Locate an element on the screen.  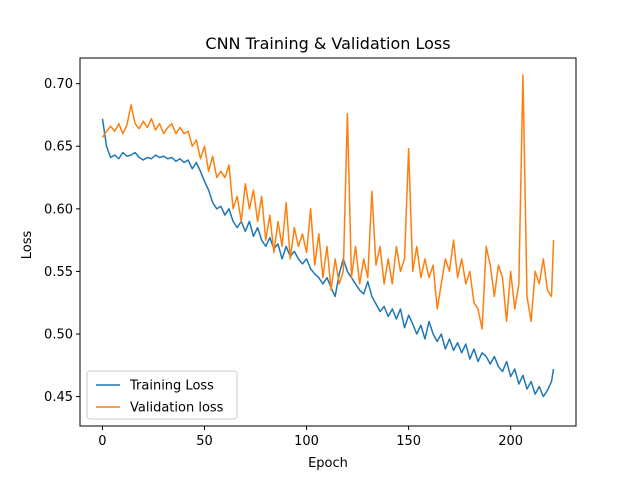
x-tick-label: 50 is located at coordinates (204, 441).